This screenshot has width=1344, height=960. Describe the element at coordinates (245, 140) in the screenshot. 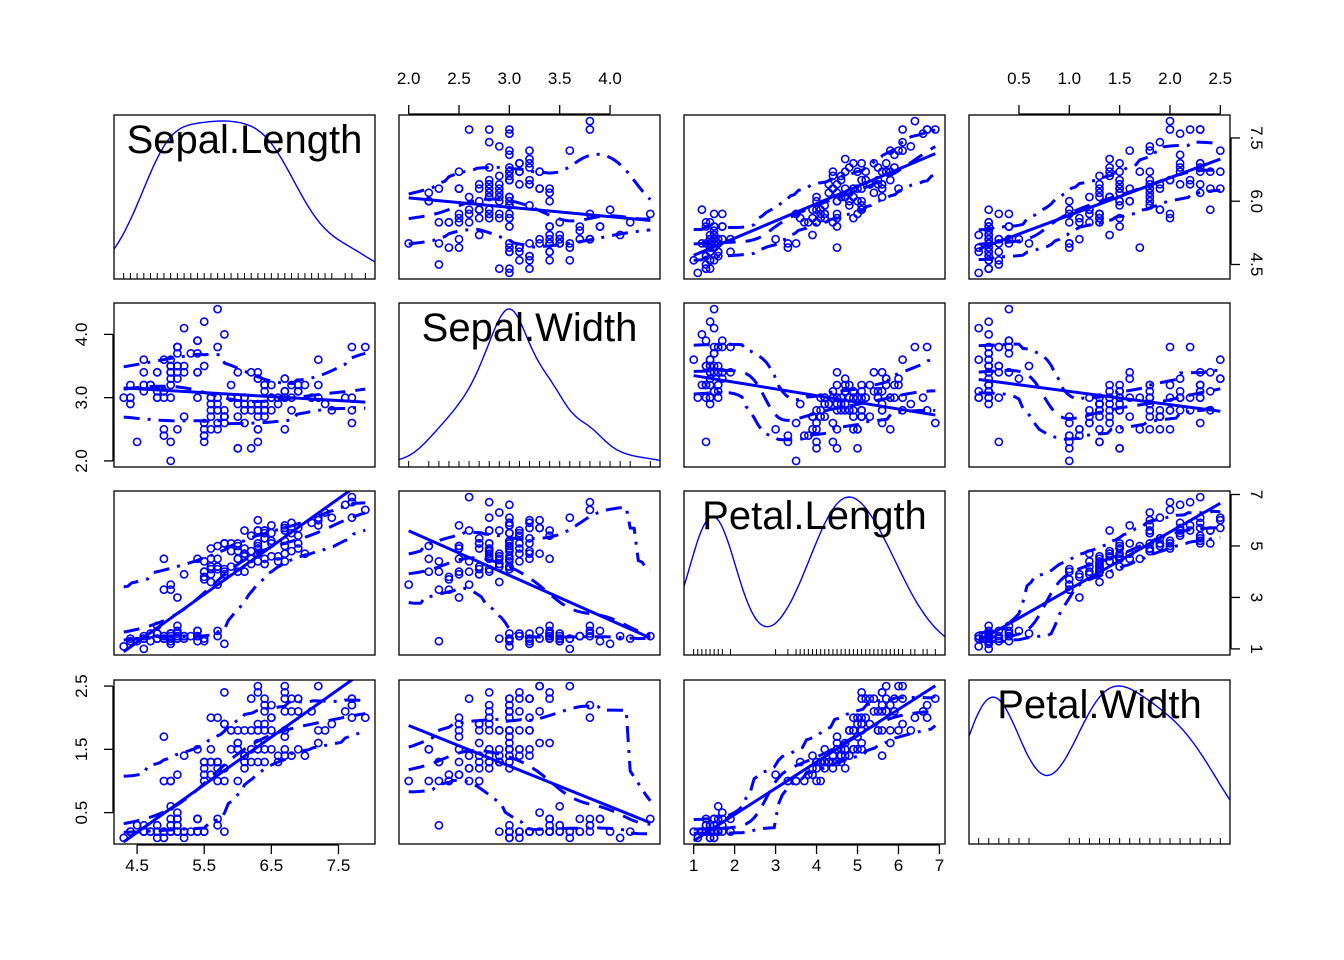

I see `variable-label-sepal-length: Sepal.Length` at that location.